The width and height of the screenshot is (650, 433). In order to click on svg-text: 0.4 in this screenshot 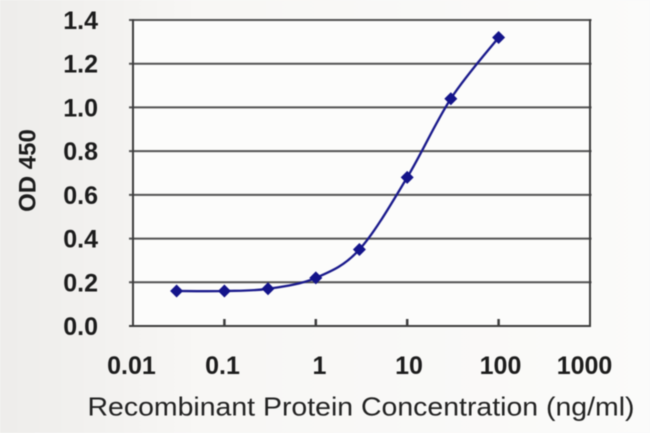, I will do `click(80, 240)`.